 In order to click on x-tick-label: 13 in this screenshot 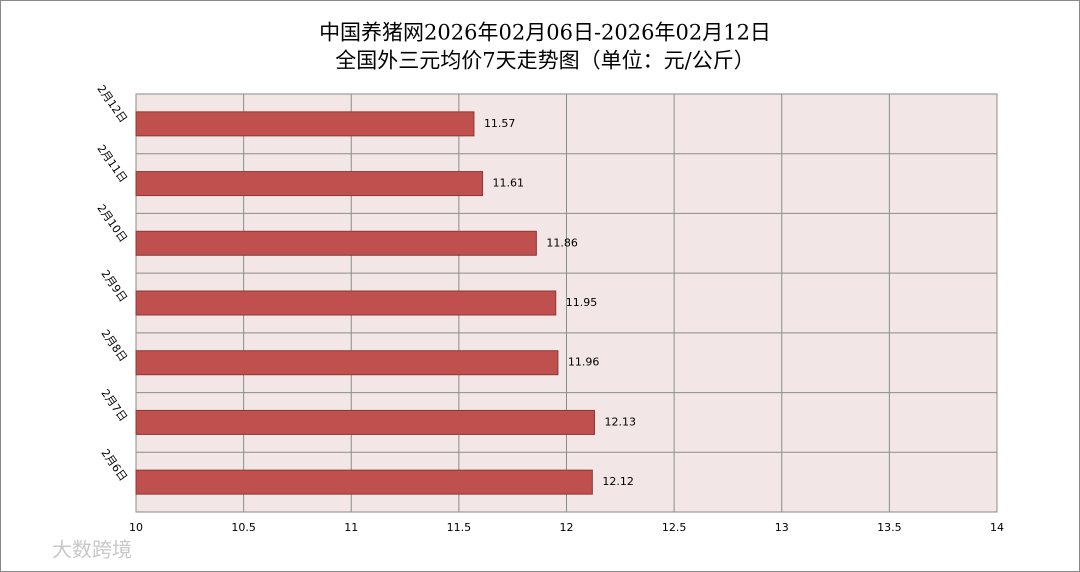, I will do `click(782, 527)`.